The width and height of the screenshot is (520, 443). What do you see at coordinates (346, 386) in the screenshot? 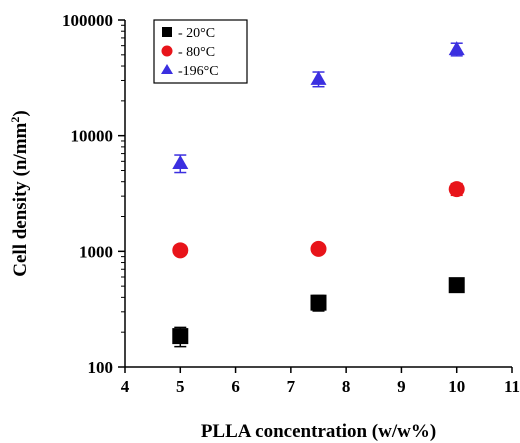
I see `x-tick-label: 8` at bounding box center [346, 386].